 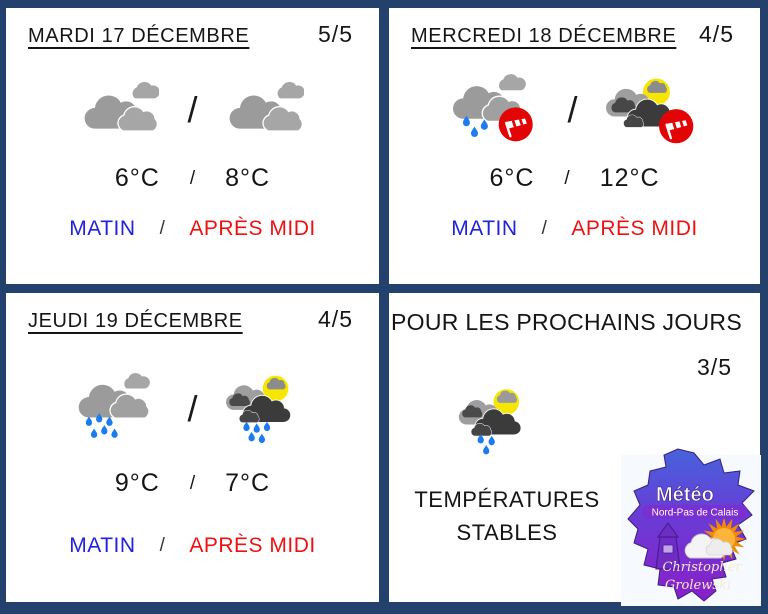 What do you see at coordinates (695, 513) in the screenshot?
I see `logo-region: Nord-Pas de Calais` at bounding box center [695, 513].